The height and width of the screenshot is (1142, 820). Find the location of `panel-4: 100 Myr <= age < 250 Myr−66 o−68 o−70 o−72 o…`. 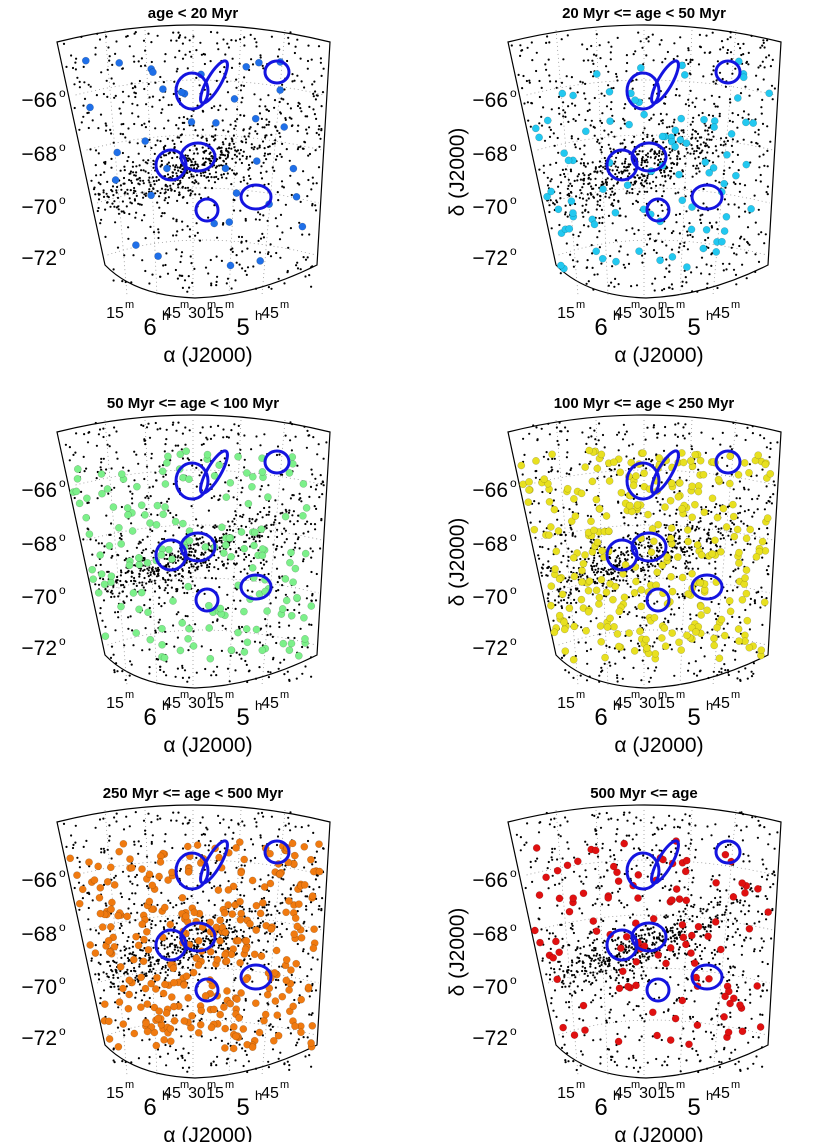

panel-4: 100 Myr <= age < 250 Myr−66 o−68 o−70 o−72 o… is located at coordinates (614, 576).